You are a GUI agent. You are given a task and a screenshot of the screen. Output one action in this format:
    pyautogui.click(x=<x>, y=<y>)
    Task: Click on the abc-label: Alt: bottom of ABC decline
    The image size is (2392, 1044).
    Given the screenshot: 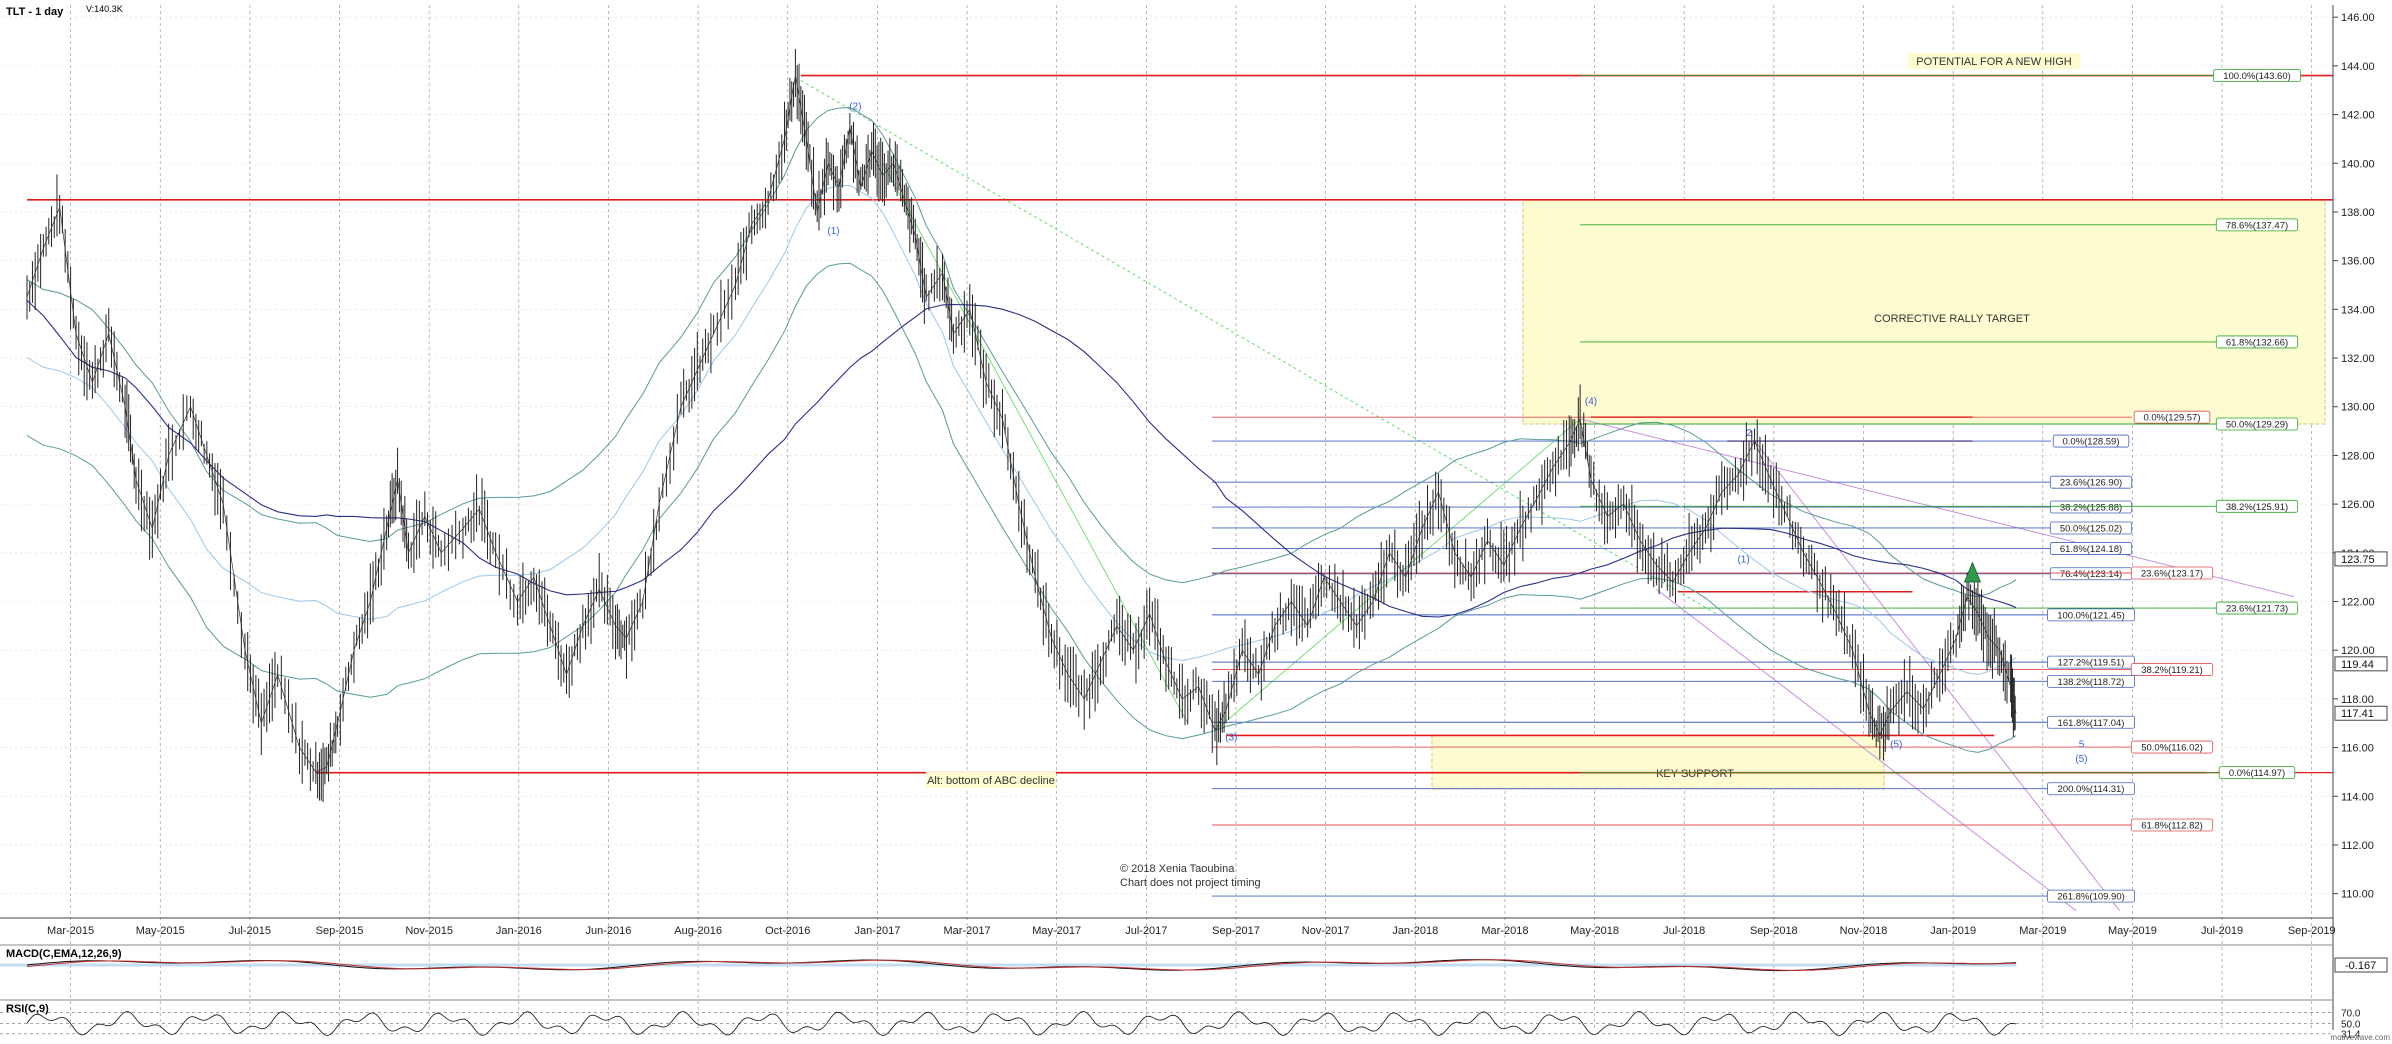 What is the action you would take?
    pyautogui.click(x=991, y=781)
    